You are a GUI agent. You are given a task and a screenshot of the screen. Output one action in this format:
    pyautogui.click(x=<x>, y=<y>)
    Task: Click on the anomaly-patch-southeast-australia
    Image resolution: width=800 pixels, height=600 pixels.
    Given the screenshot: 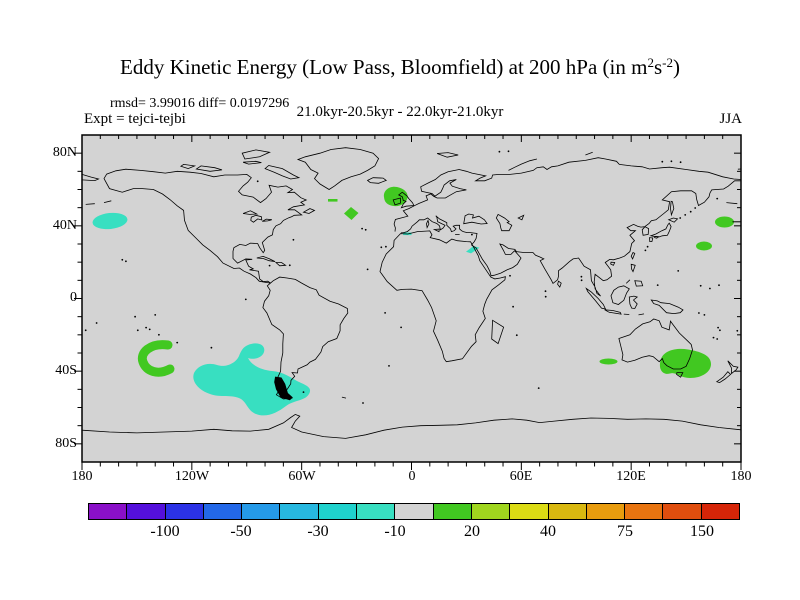 What is the action you would take?
    pyautogui.click(x=685, y=363)
    